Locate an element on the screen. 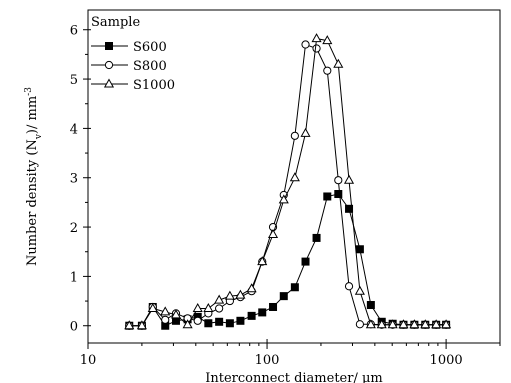  legend: Sample S600 S800 S1000 is located at coordinates (133, 54).